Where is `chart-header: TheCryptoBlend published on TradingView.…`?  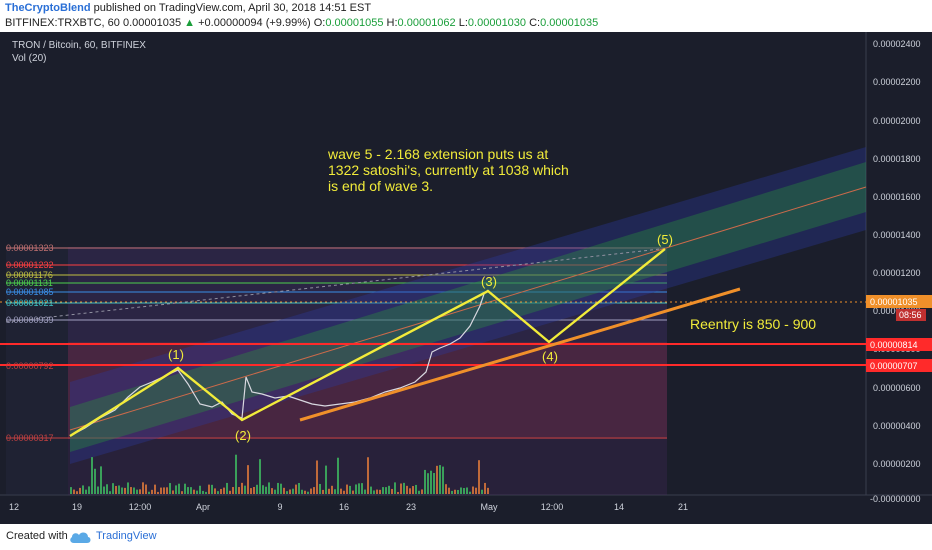 chart-header: TheCryptoBlend published on TradingView.… is located at coordinates (466, 16).